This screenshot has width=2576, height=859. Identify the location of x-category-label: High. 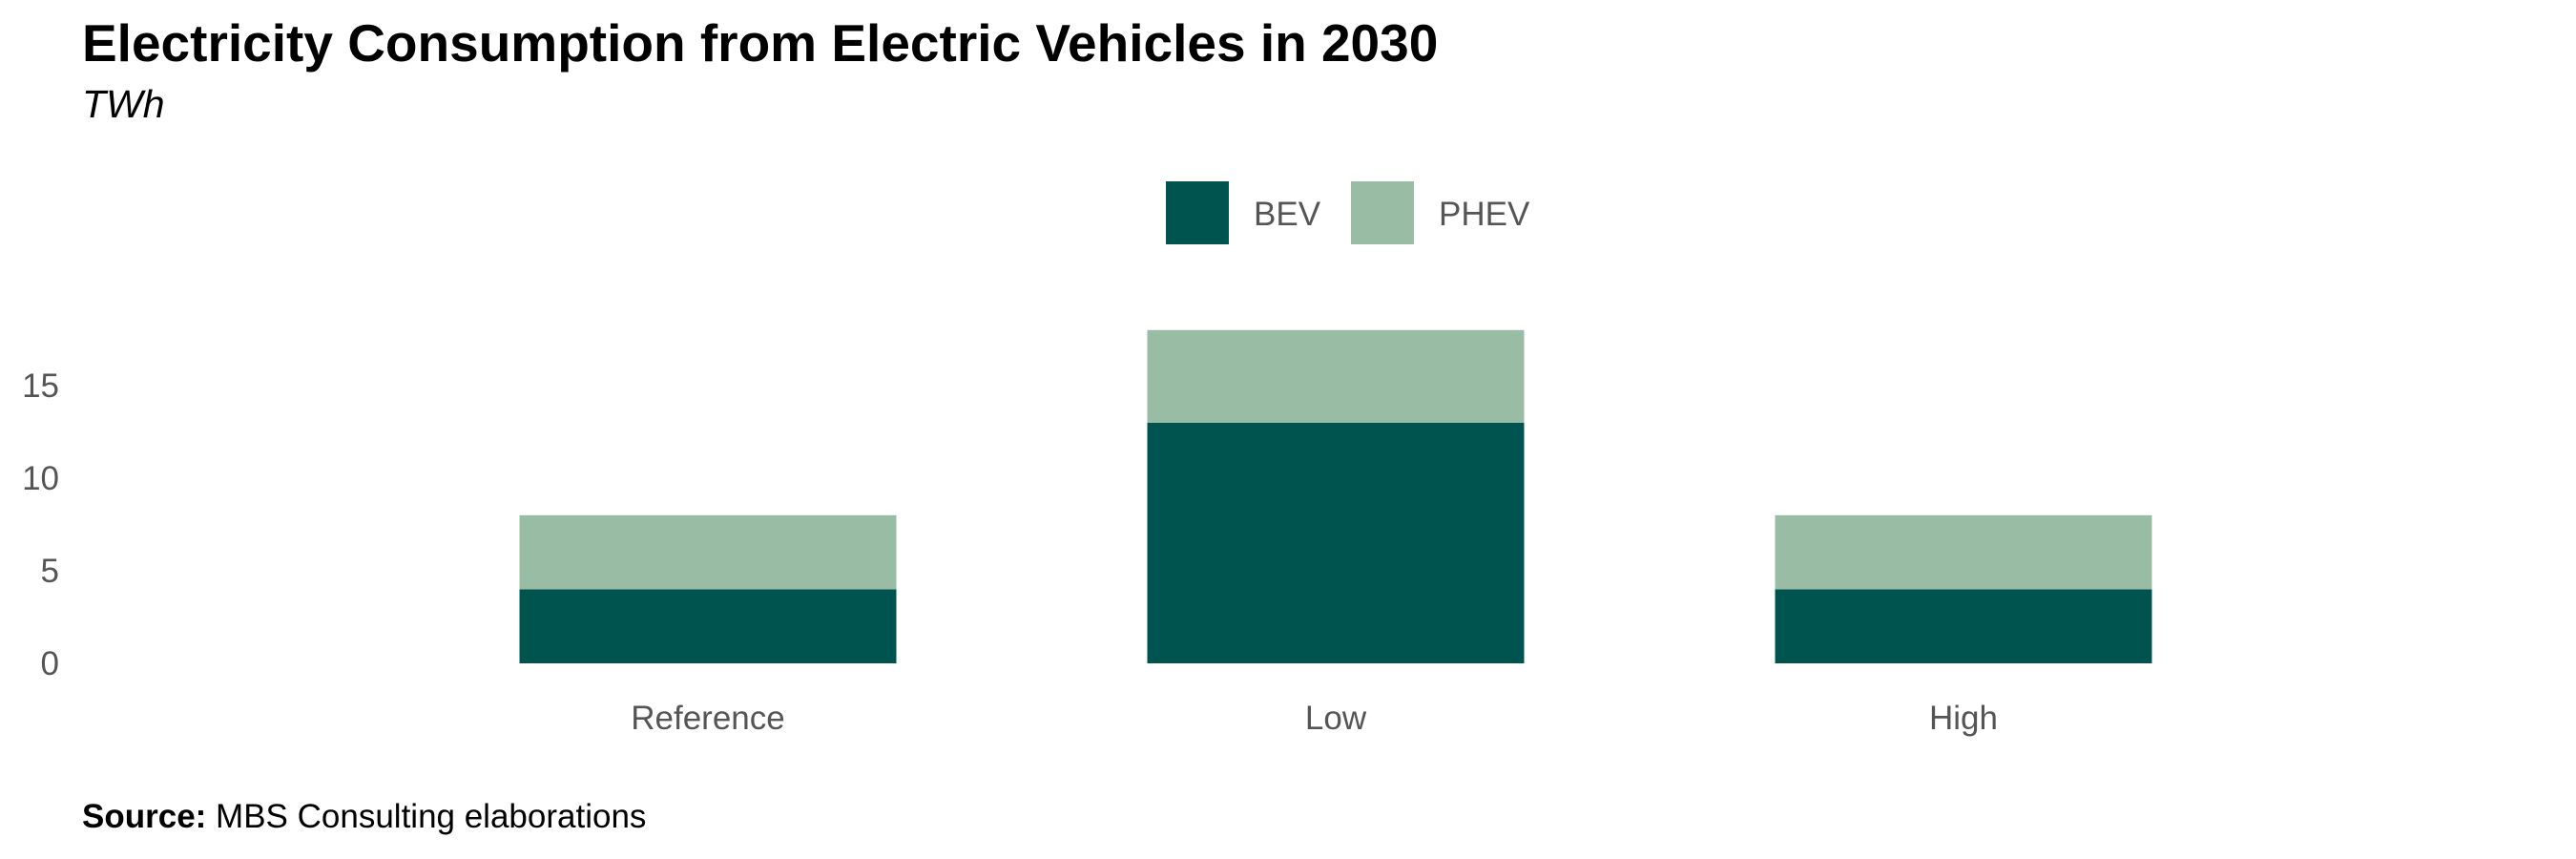
(1963, 718).